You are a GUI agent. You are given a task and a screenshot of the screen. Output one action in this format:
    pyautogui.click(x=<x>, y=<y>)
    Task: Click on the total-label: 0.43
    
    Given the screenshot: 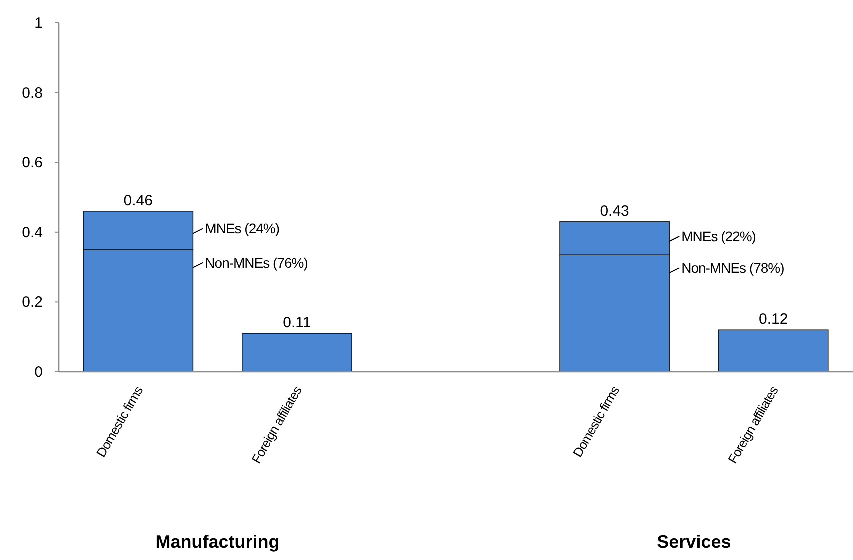 What is the action you would take?
    pyautogui.click(x=615, y=211)
    